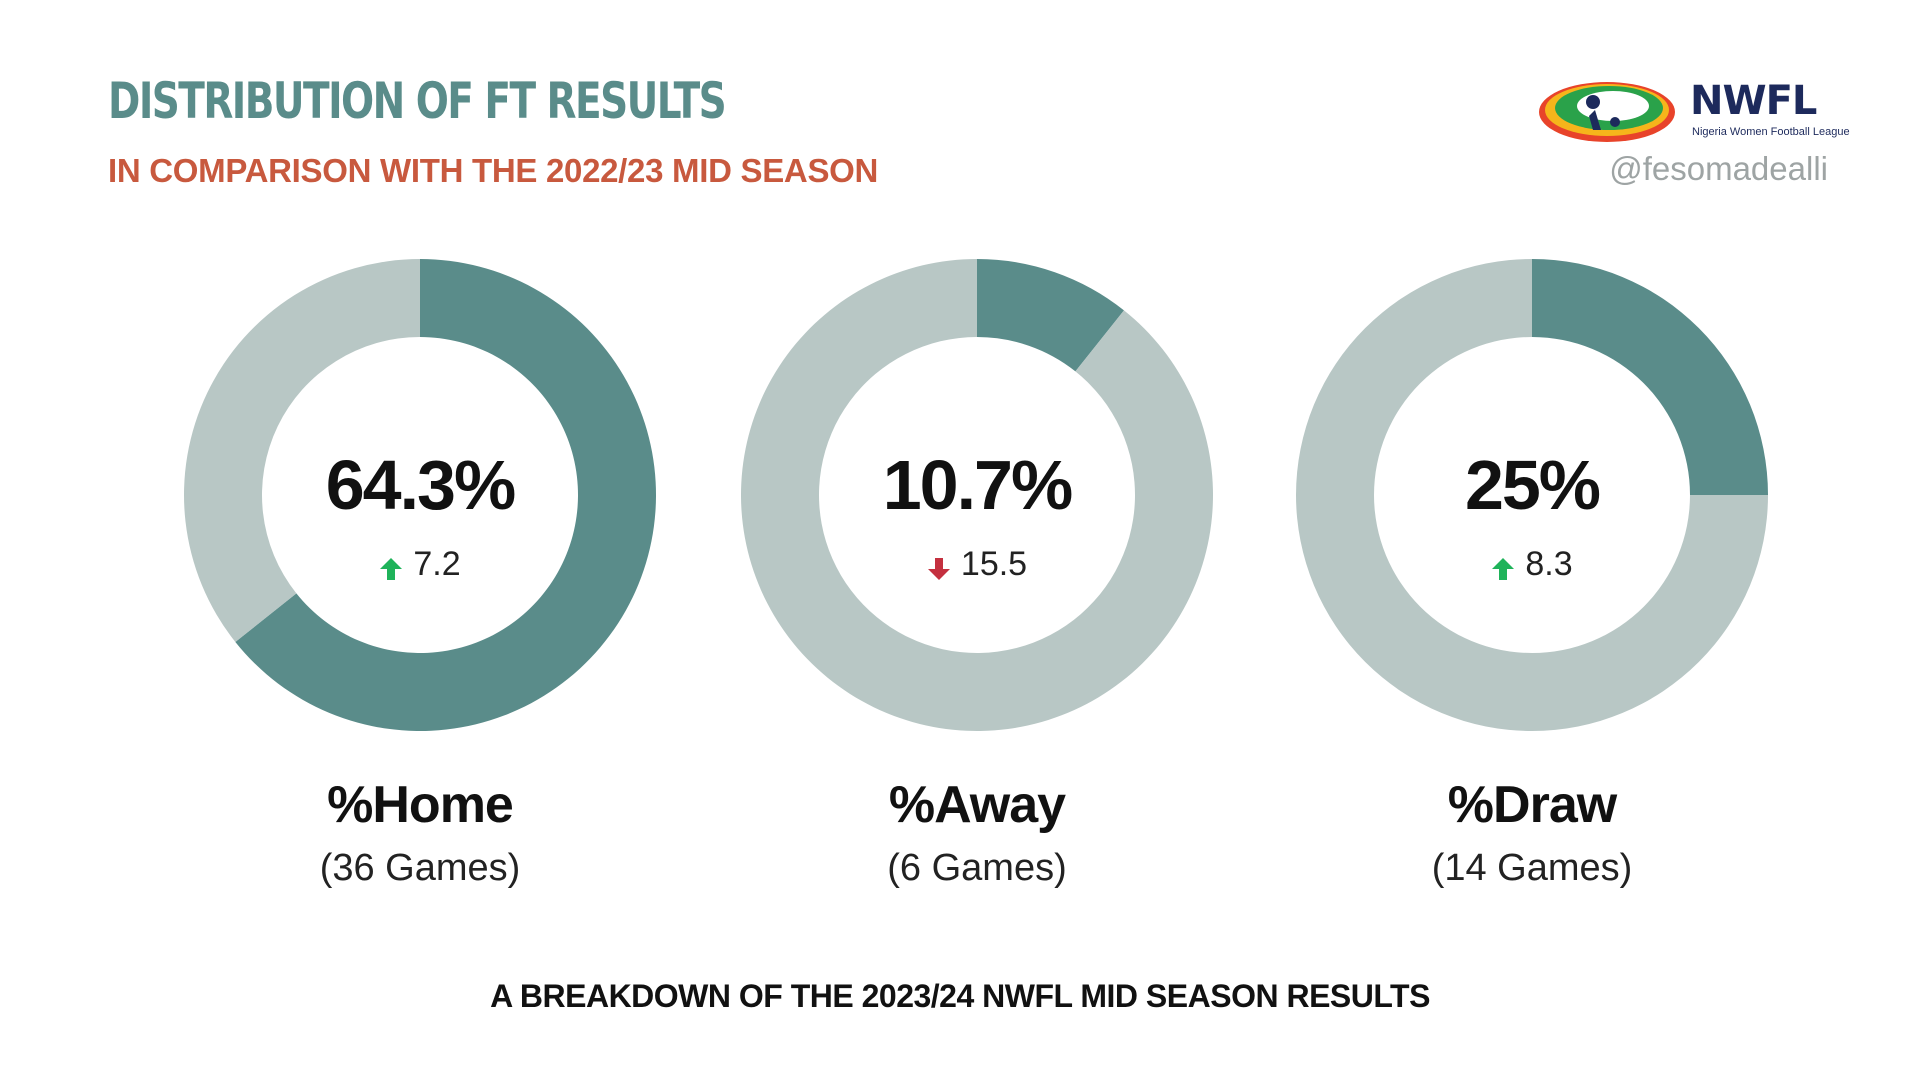  What do you see at coordinates (437, 564) in the screenshot?
I see `home-change-value: 7.2` at bounding box center [437, 564].